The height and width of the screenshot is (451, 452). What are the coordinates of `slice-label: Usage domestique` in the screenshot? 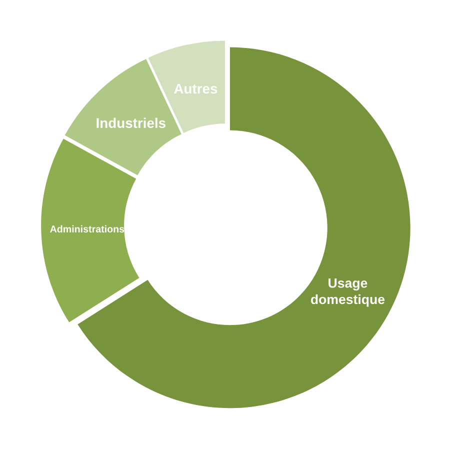 It's located at (347, 292).